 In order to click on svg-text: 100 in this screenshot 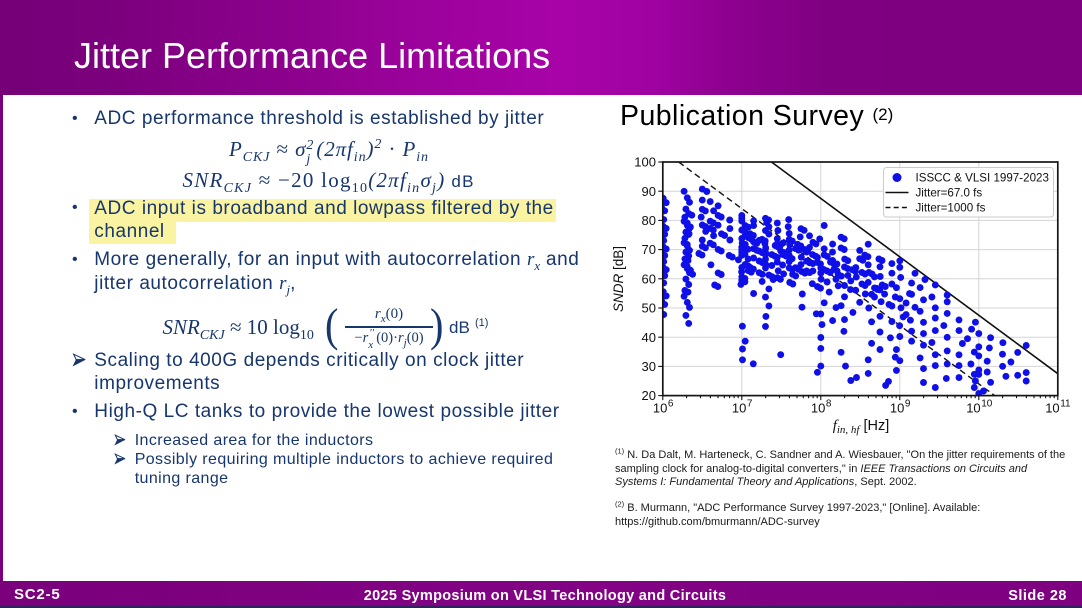, I will do `click(645, 162)`.